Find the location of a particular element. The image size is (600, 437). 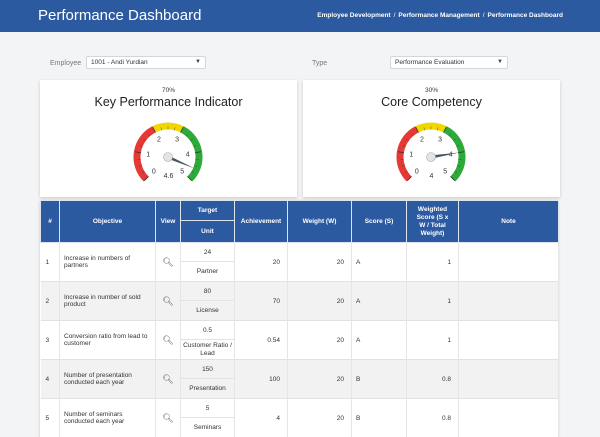

row-achievement: 20 is located at coordinates (261, 262).